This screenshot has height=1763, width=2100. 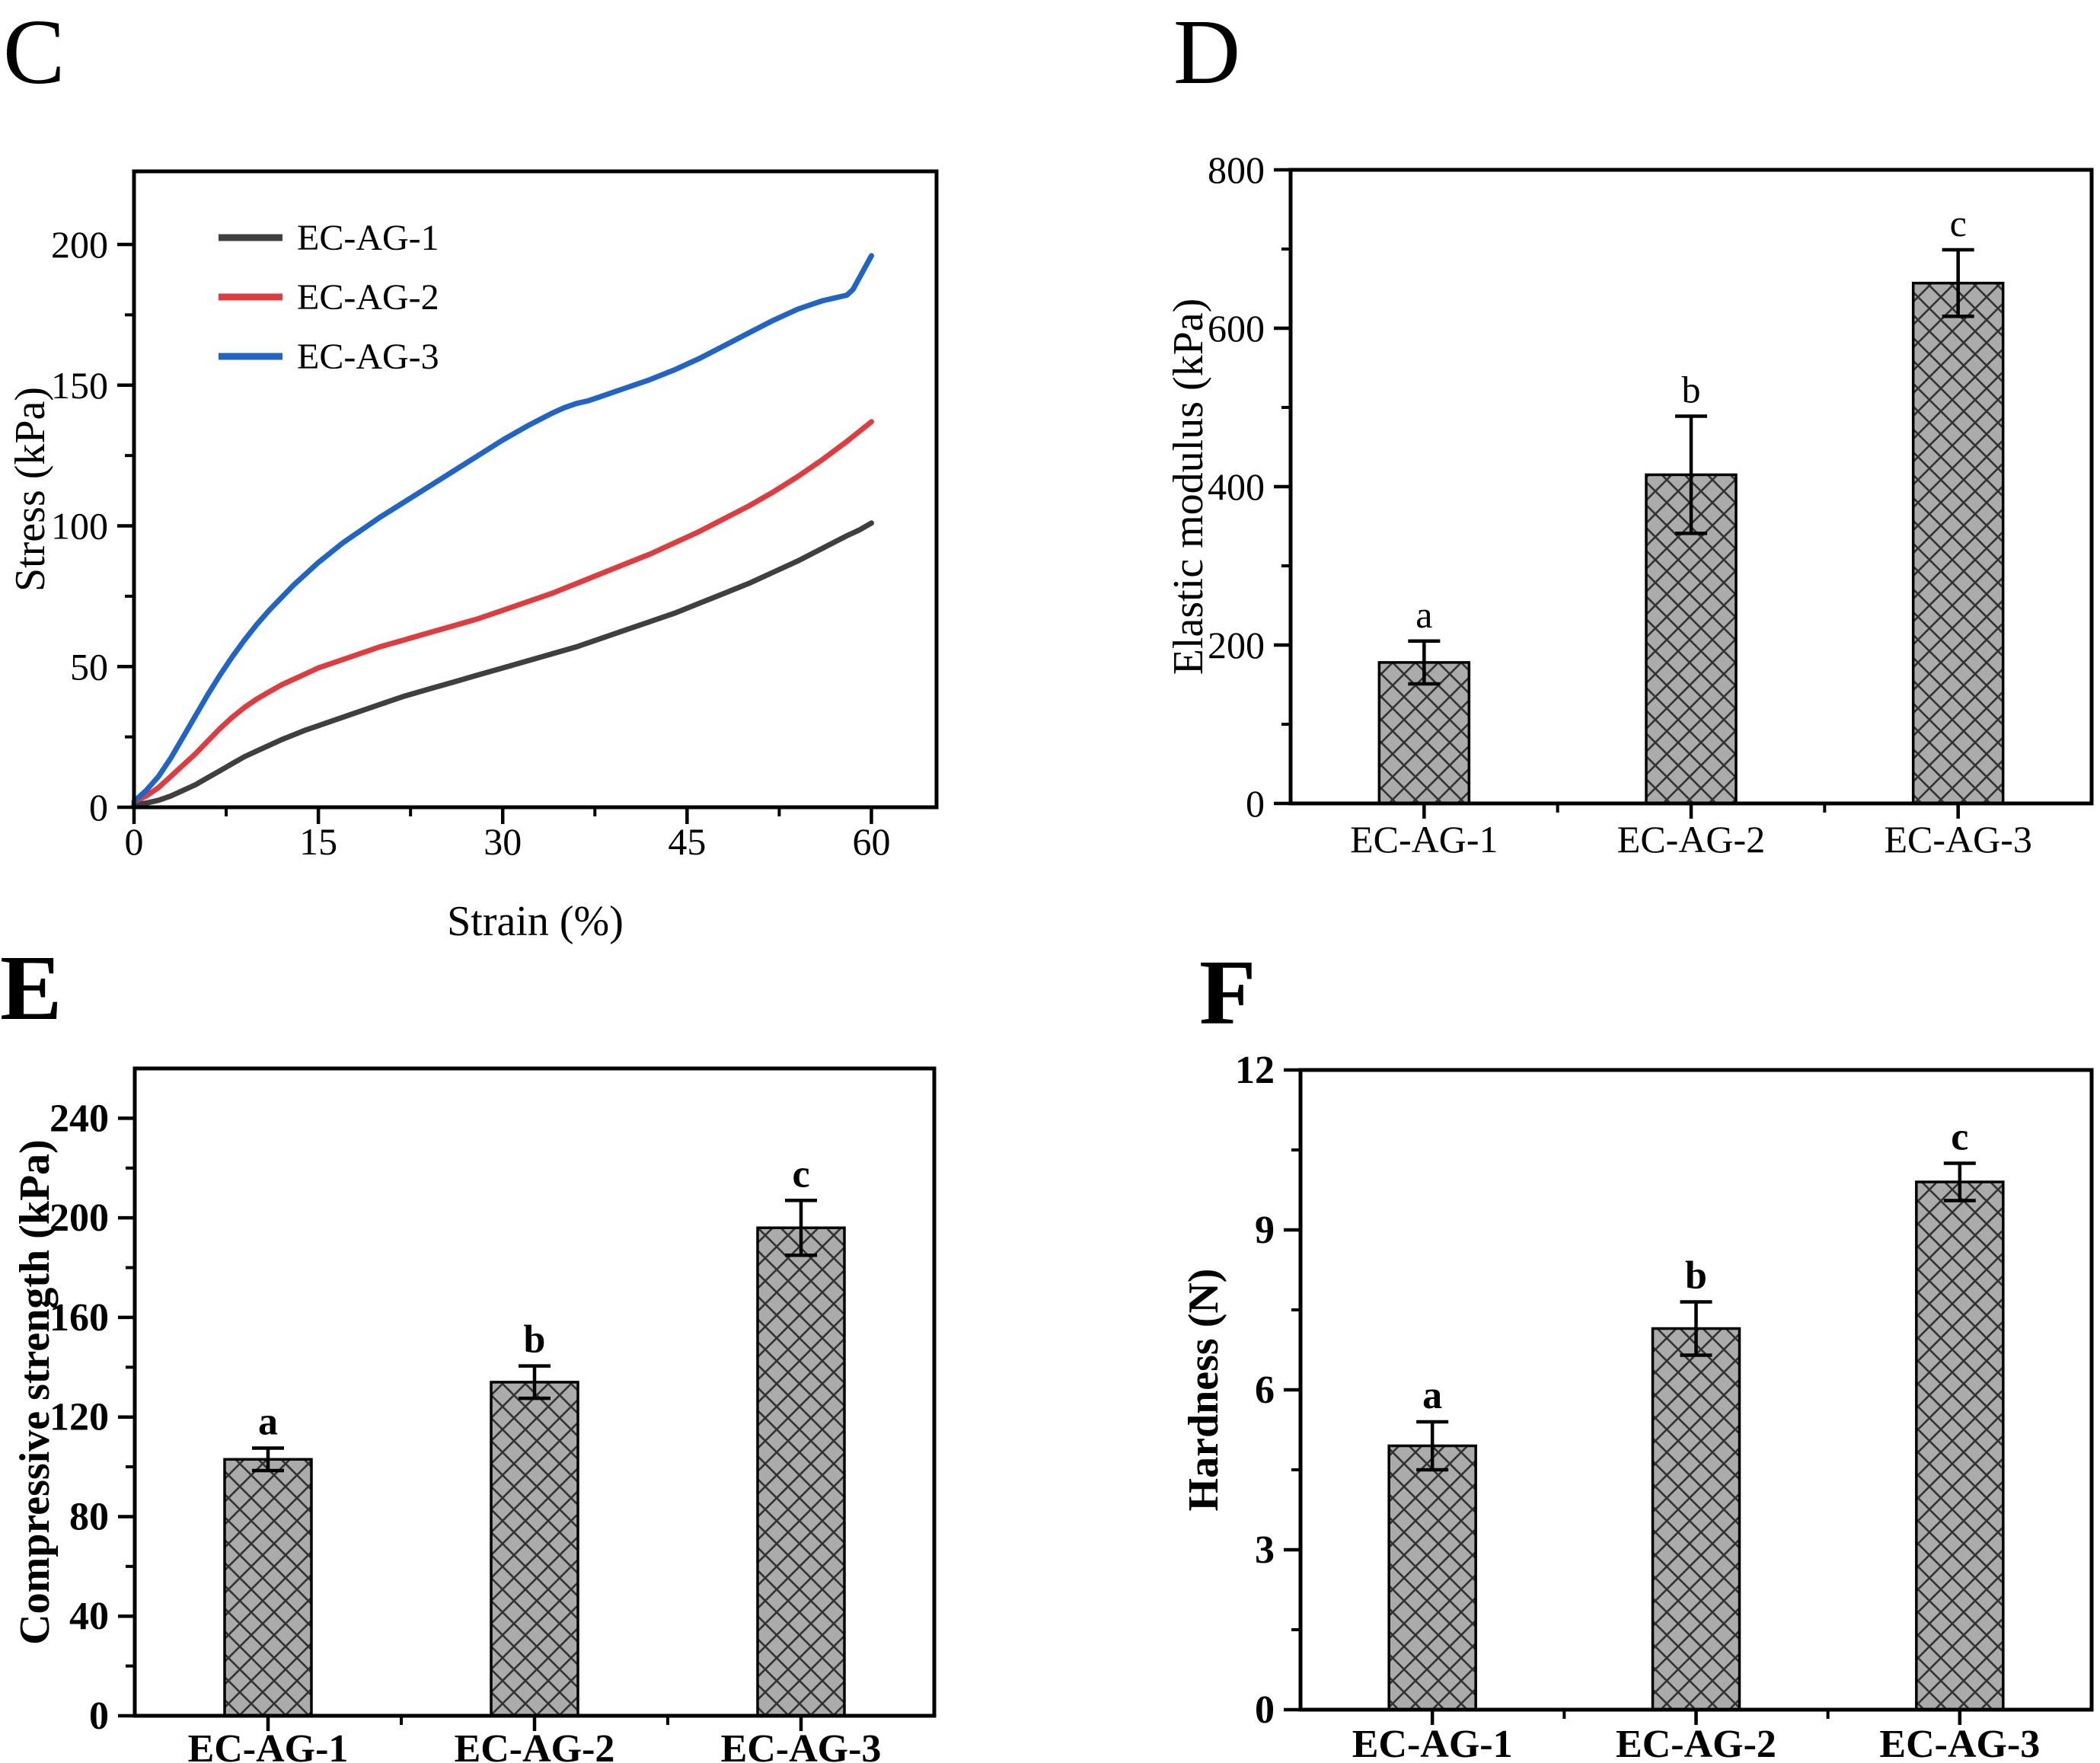 I want to click on legend-label: EC-AG-3, so click(x=368, y=357).